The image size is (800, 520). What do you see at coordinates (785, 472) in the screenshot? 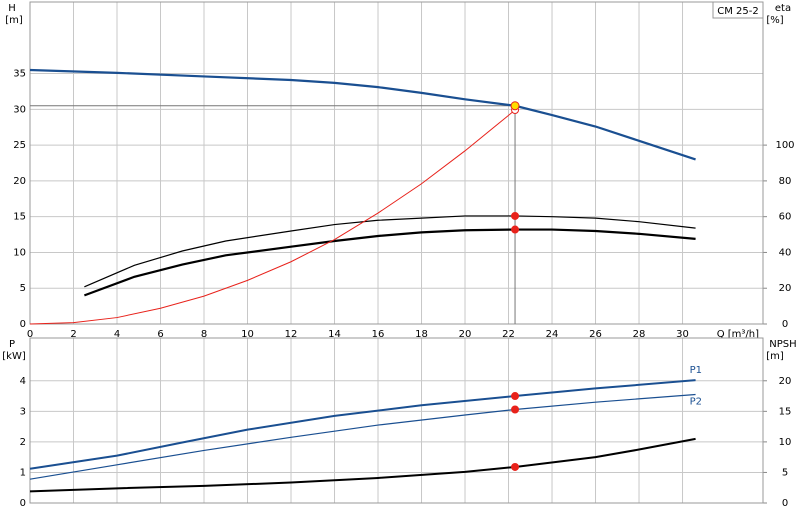
I see `y2-tick-label: 5` at bounding box center [785, 472].